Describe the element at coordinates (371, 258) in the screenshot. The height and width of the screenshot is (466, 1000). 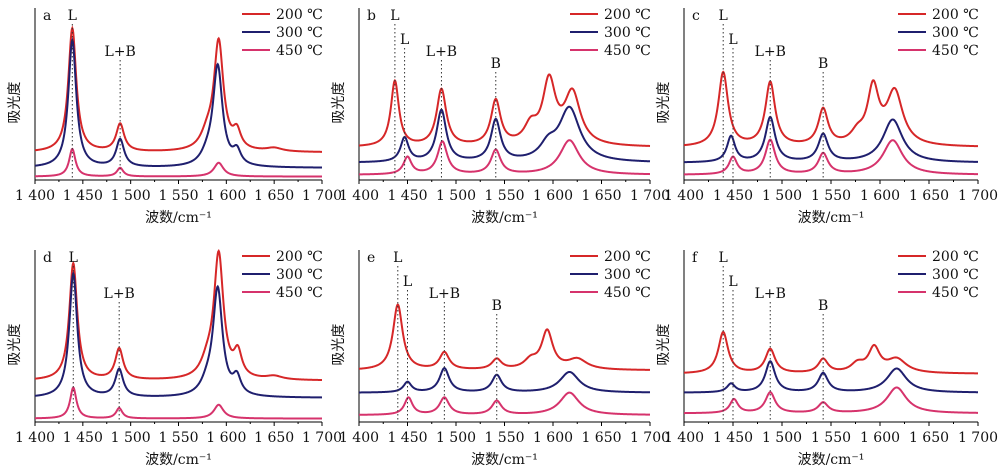
I see `panel-letter: e` at that location.